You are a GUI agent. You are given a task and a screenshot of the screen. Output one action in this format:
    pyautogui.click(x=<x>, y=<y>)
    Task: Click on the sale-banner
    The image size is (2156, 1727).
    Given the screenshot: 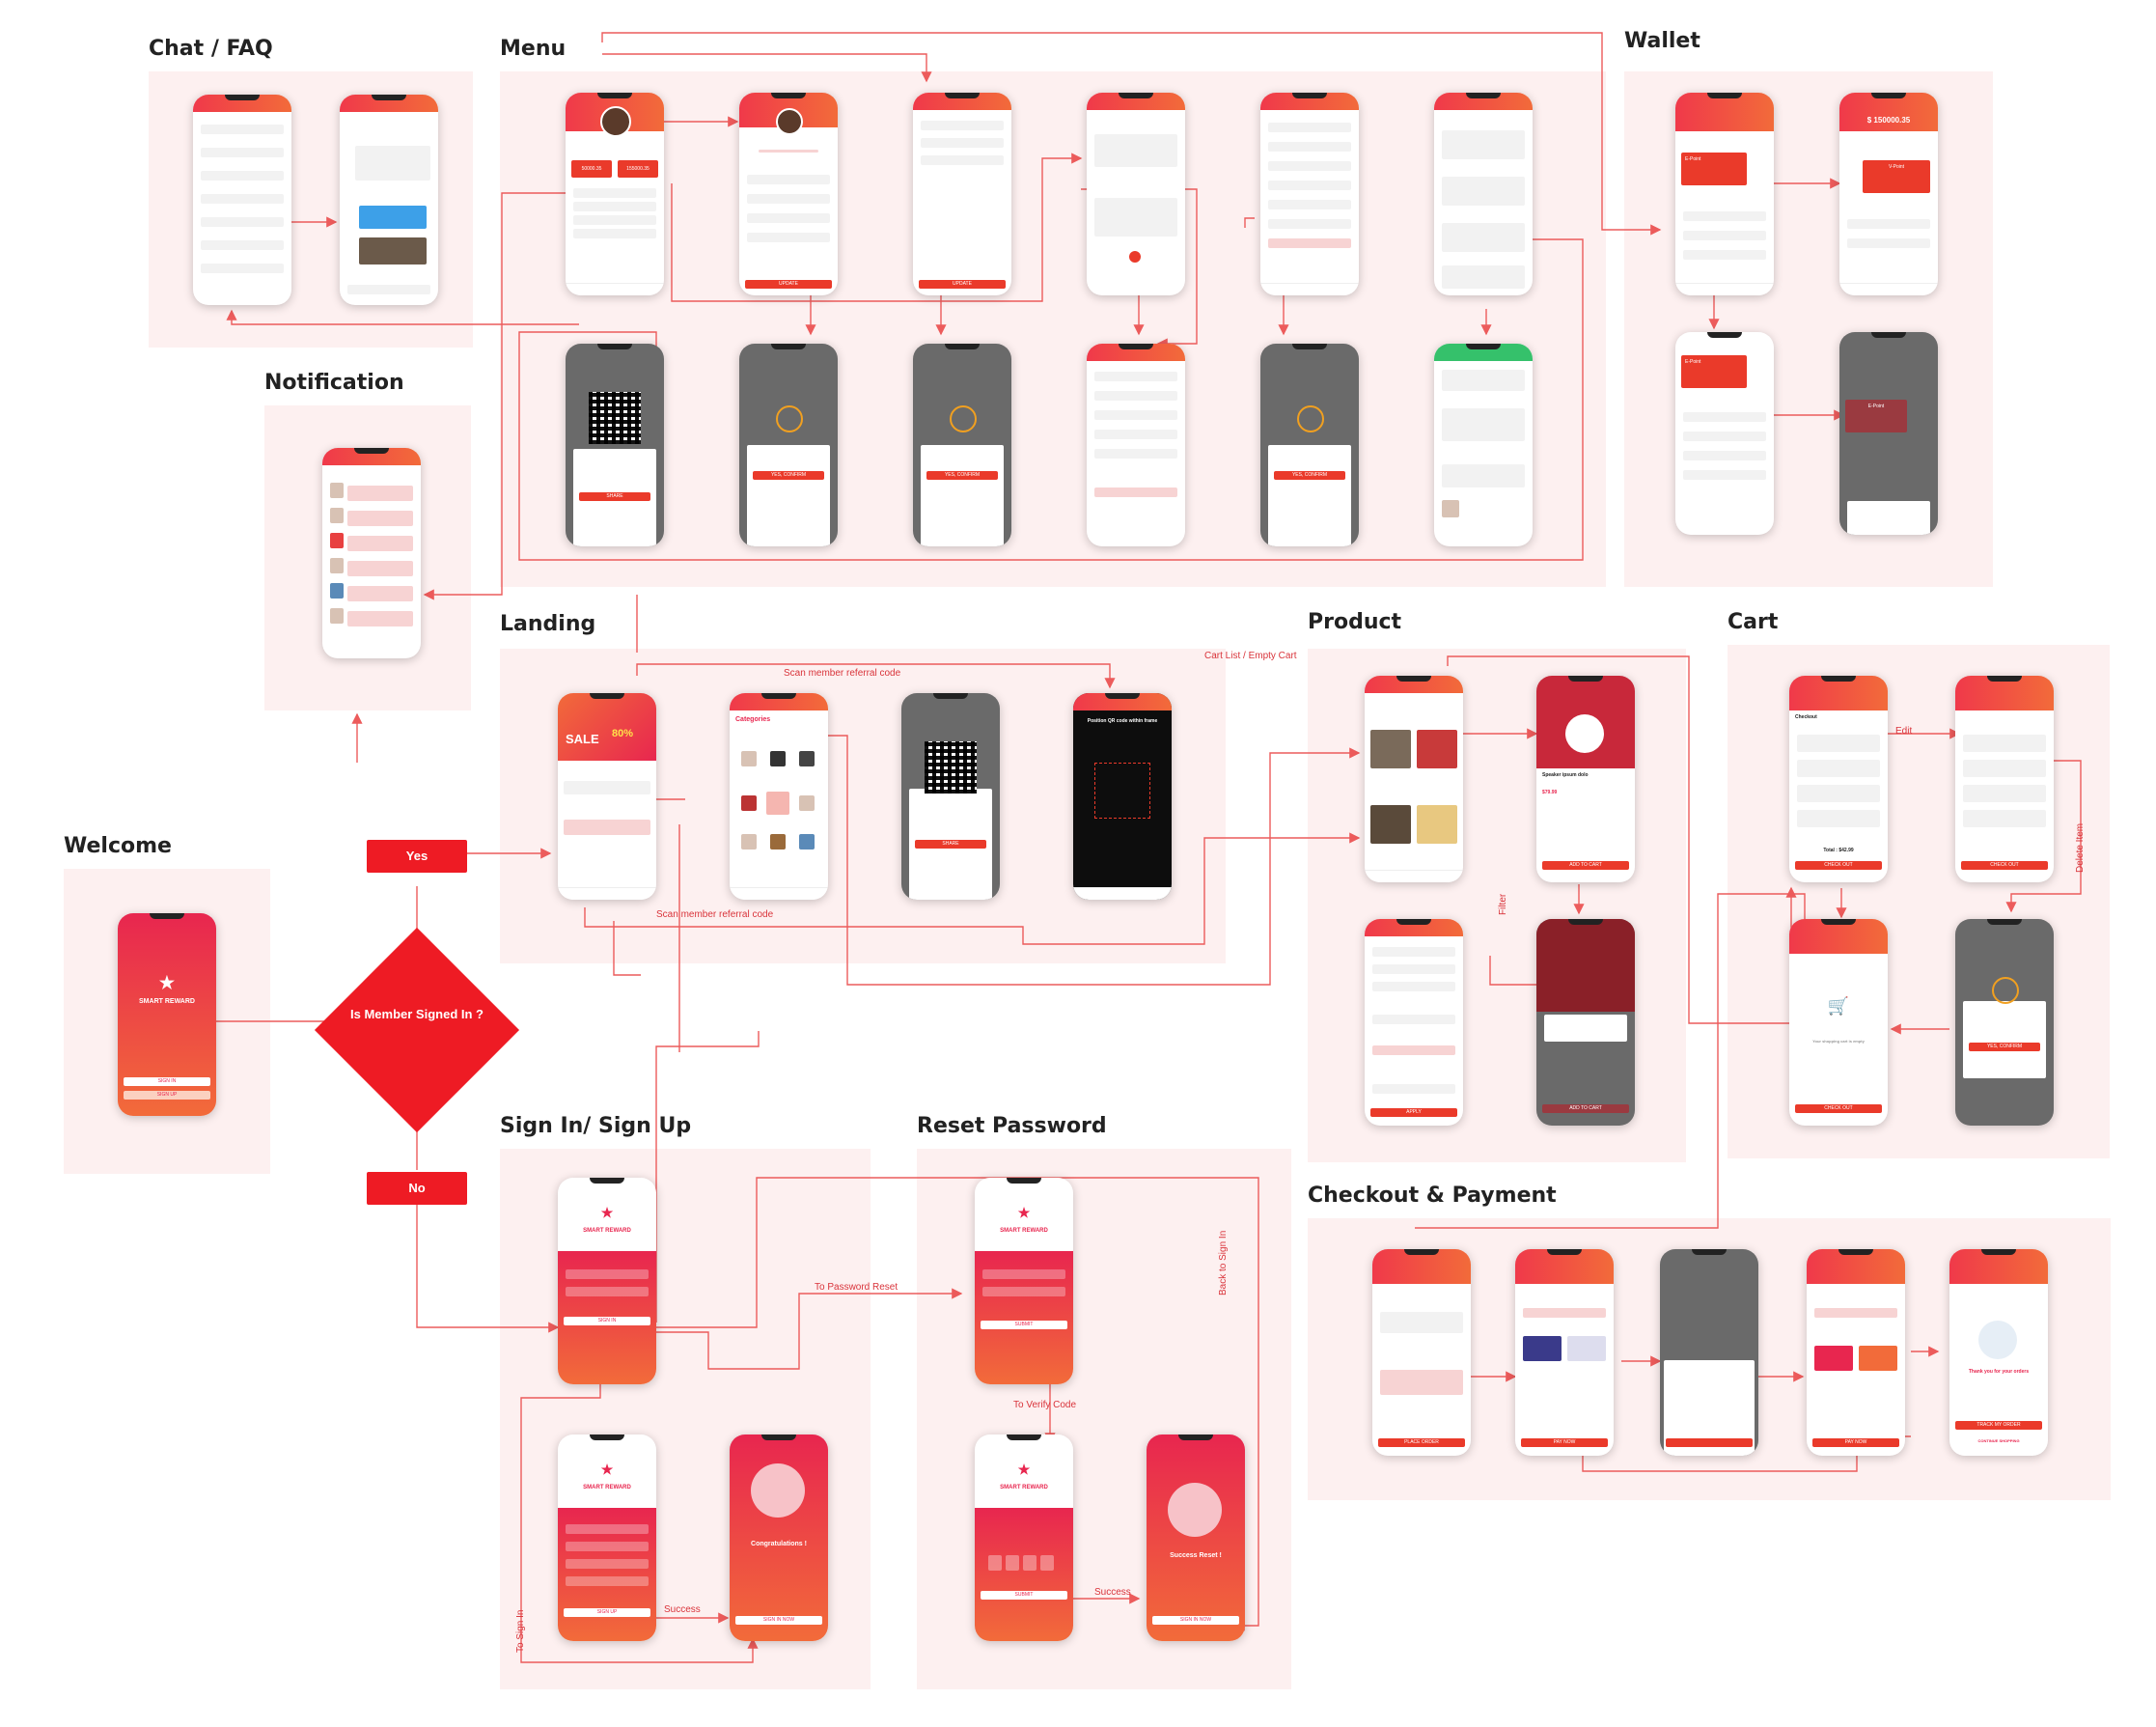 What is the action you would take?
    pyautogui.click(x=607, y=727)
    